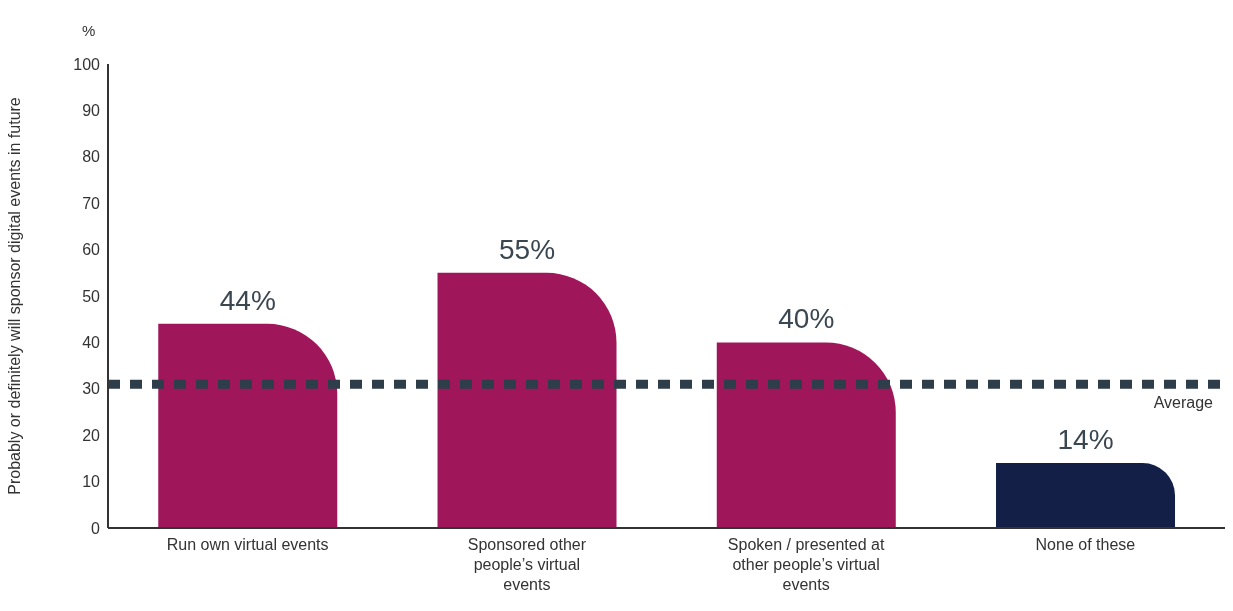 This screenshot has height=611, width=1233. I want to click on y-tick-label: 100, so click(87, 64).